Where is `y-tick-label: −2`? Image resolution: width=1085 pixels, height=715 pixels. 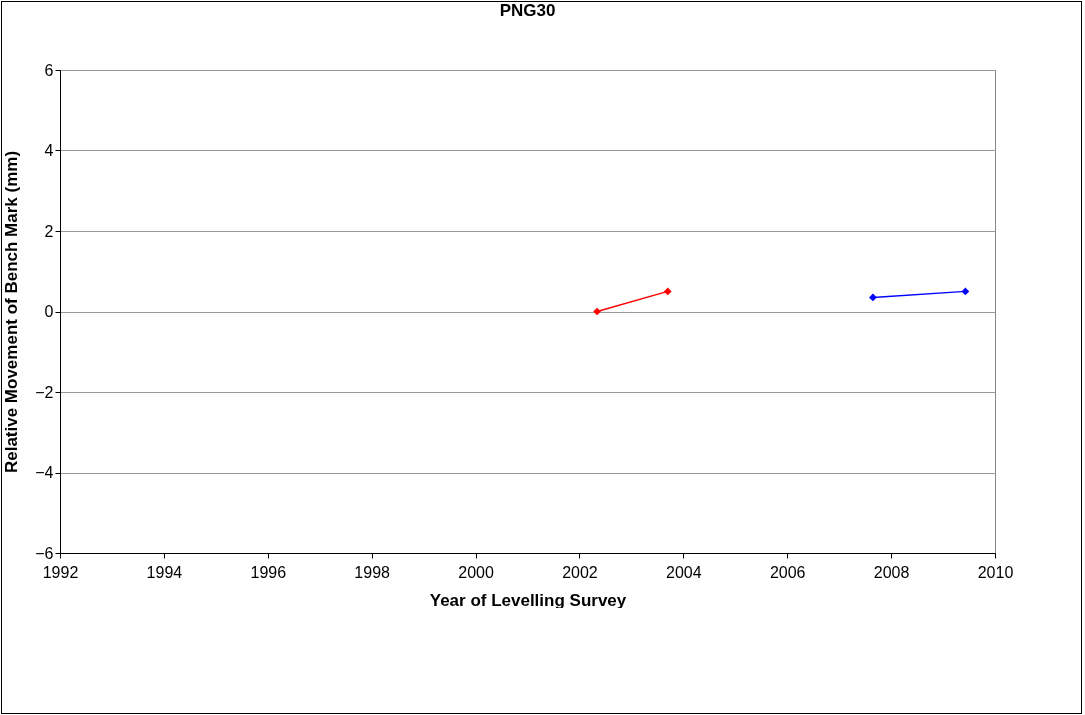
y-tick-label: −2 is located at coordinates (44, 392).